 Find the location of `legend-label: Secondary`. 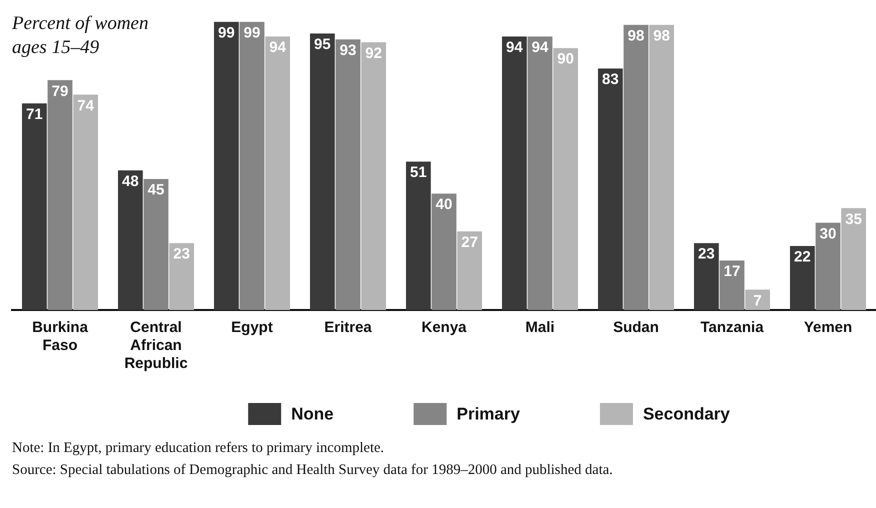

legend-label: Secondary is located at coordinates (686, 414).